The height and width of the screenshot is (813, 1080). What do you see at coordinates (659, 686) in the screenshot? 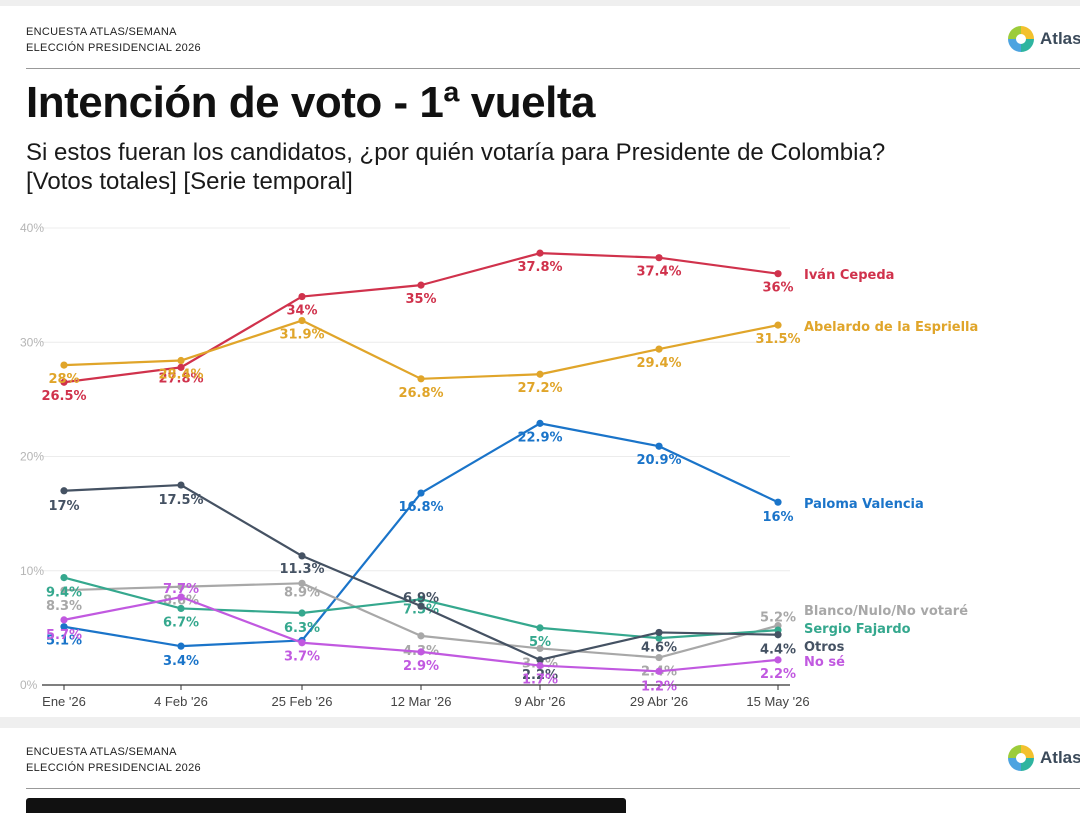
I see `data-label: 1.2%` at bounding box center [659, 686].